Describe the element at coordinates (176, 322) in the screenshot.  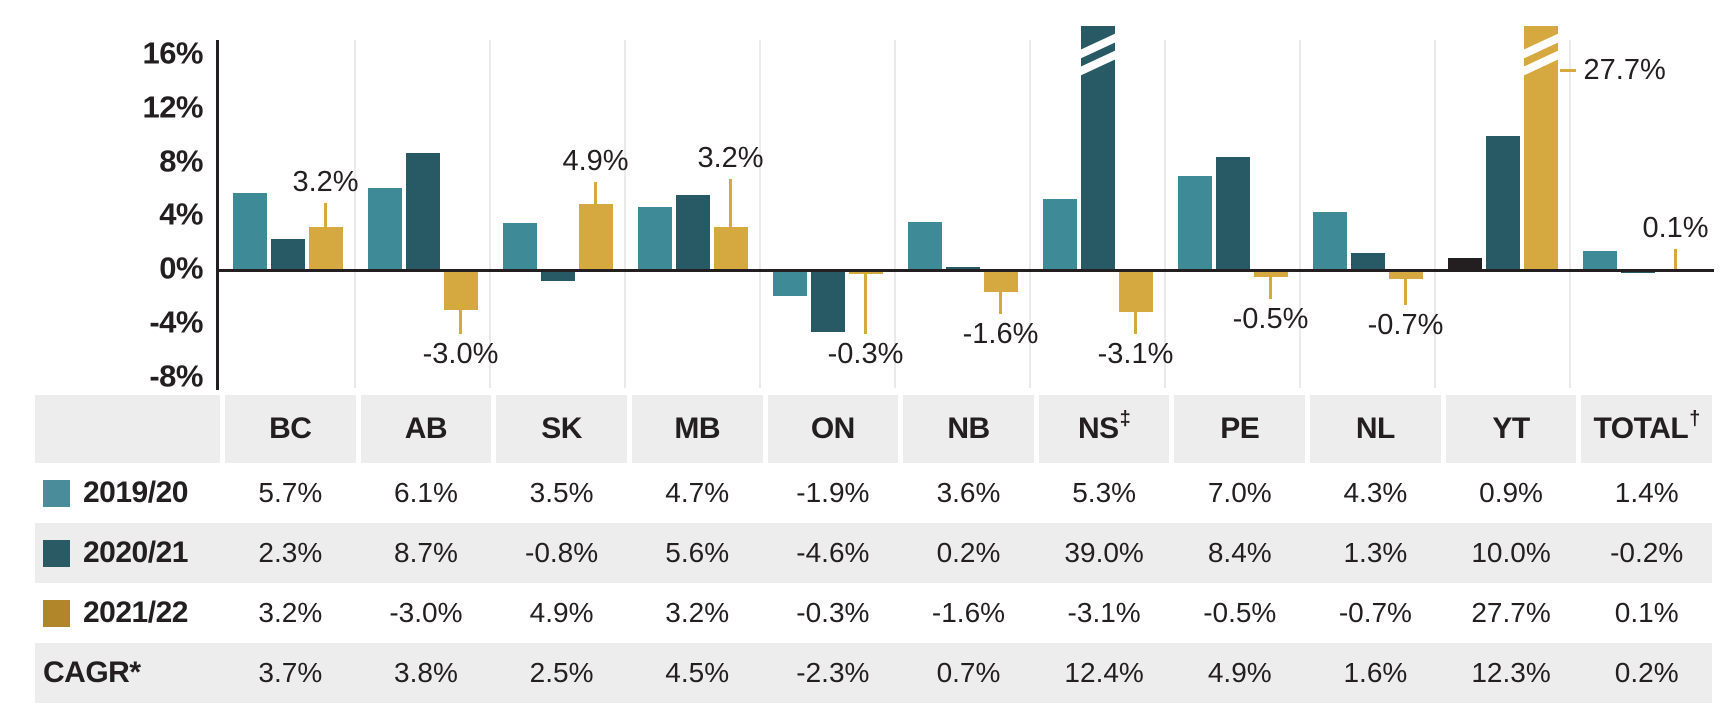
I see `y-axis-tick: -4%` at that location.